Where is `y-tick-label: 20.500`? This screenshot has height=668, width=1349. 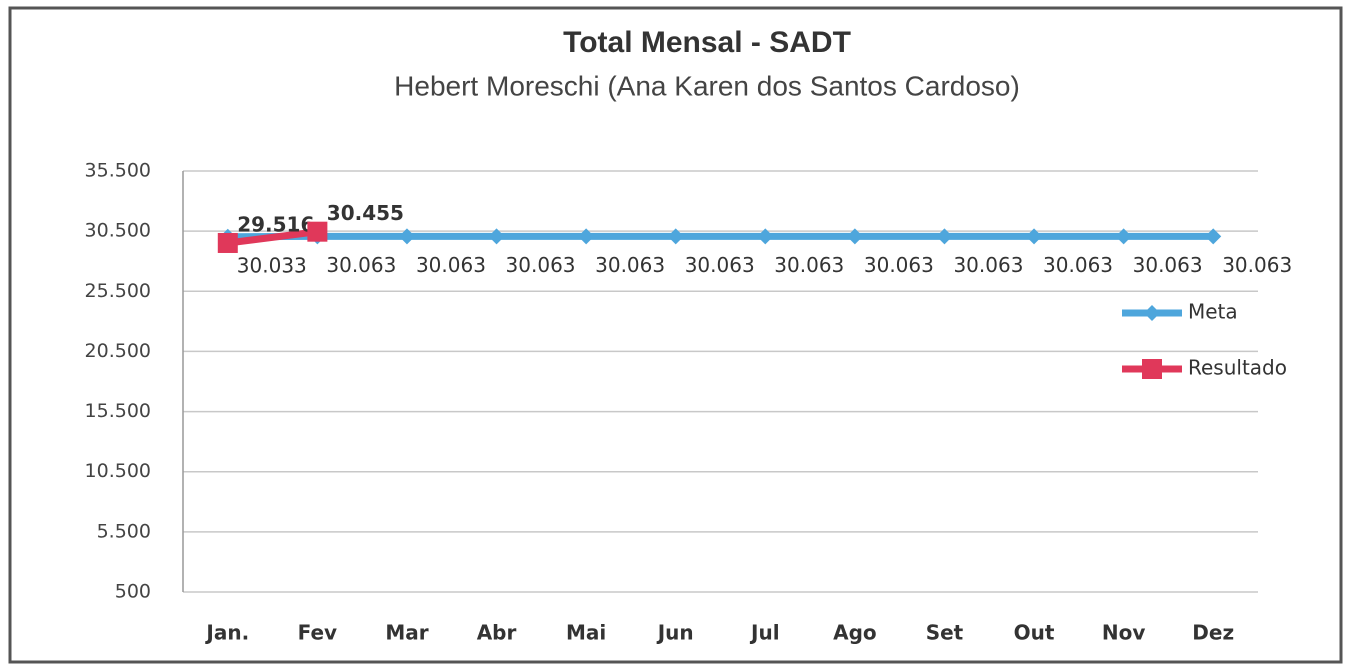 y-tick-label: 20.500 is located at coordinates (118, 351).